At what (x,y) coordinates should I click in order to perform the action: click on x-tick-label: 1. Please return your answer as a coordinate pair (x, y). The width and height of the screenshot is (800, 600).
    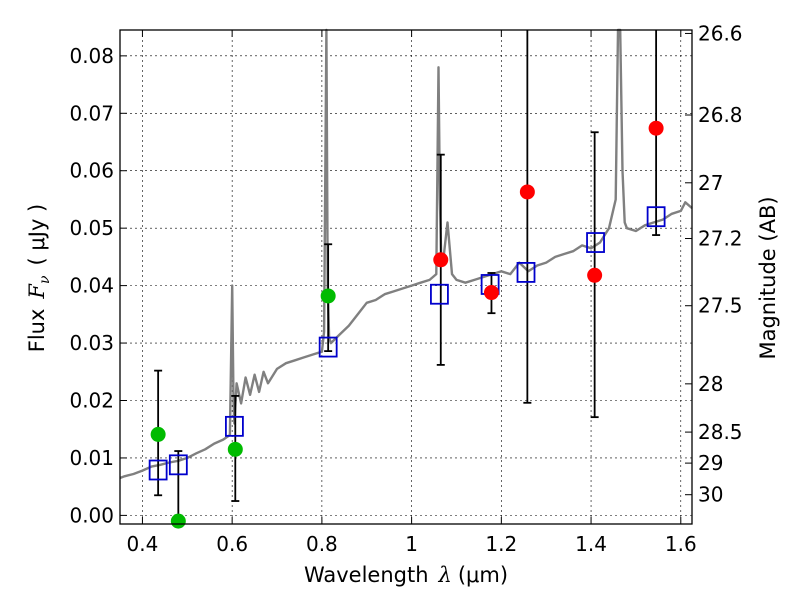
    Looking at the image, I should click on (411, 544).